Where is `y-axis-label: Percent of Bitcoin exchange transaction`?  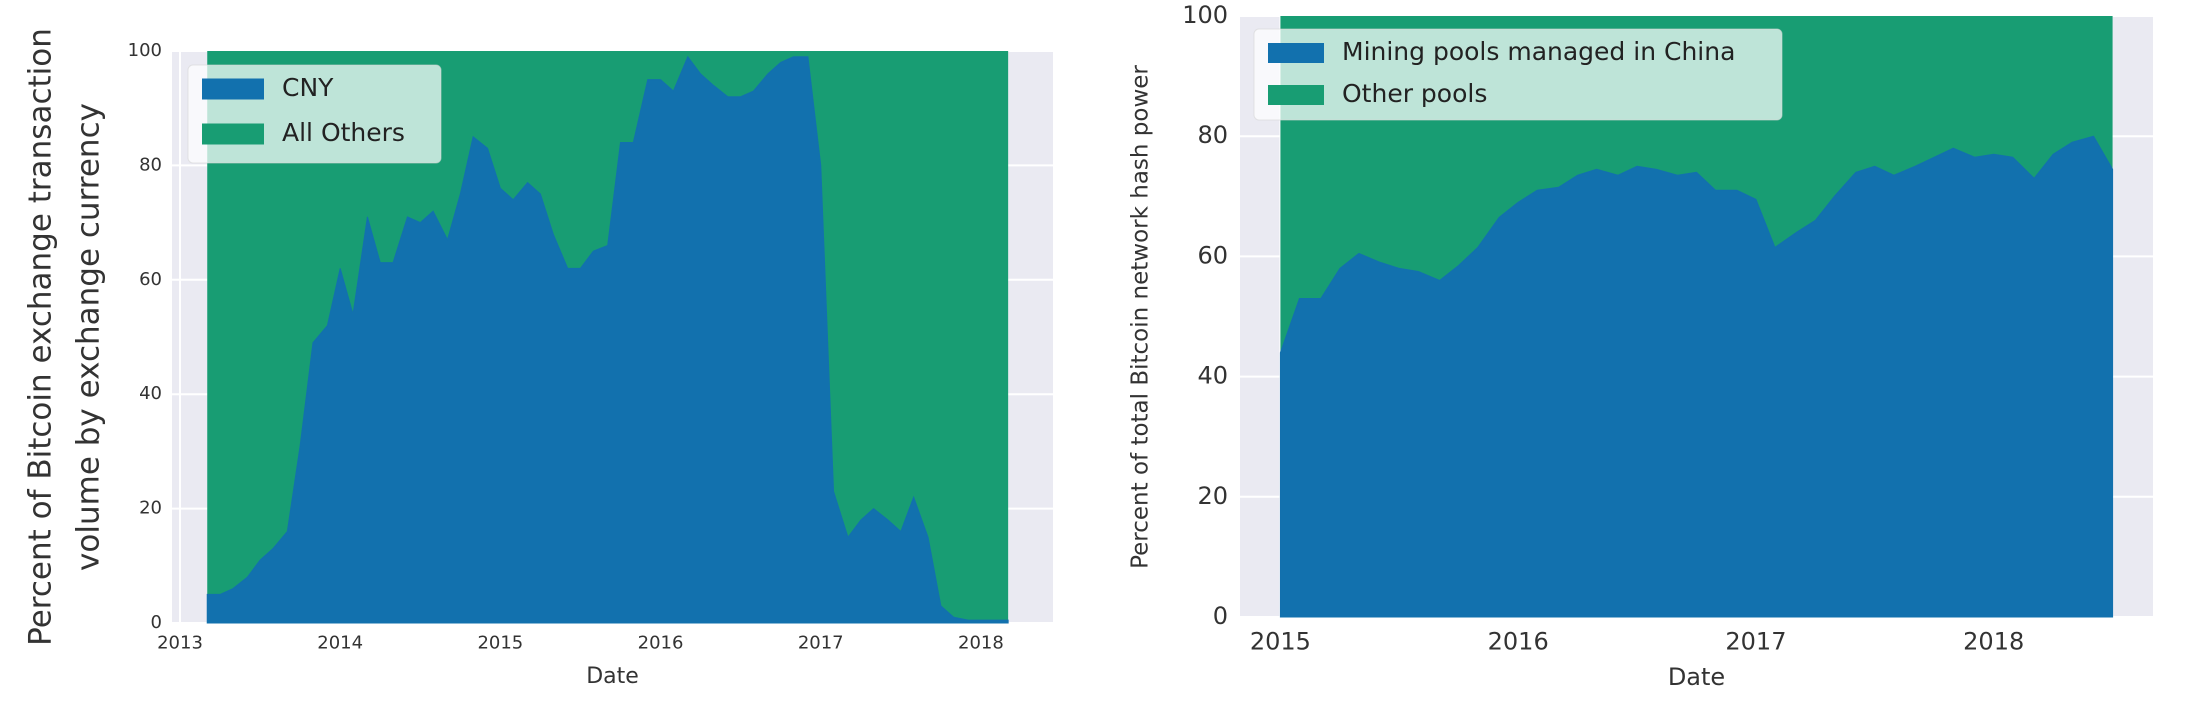
y-axis-label: Percent of Bitcoin exchange transaction is located at coordinates (41, 337).